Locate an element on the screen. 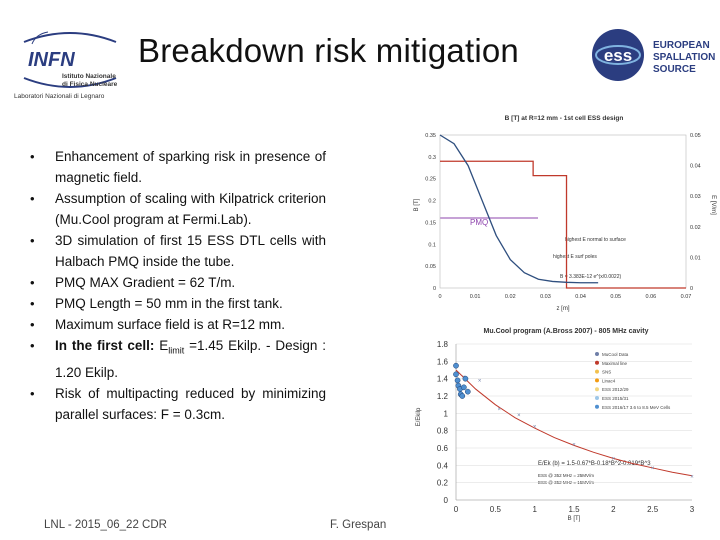 The width and height of the screenshot is (720, 540). chart2-y-tick: 1.2 is located at coordinates (443, 396).